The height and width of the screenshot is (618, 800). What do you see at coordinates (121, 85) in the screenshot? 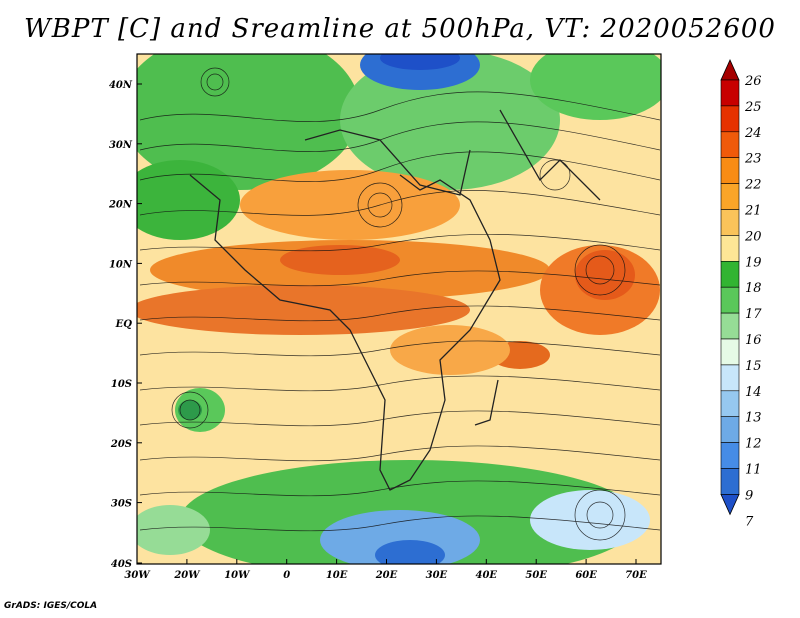
I see `lat-tick-label: 40N` at bounding box center [121, 85].